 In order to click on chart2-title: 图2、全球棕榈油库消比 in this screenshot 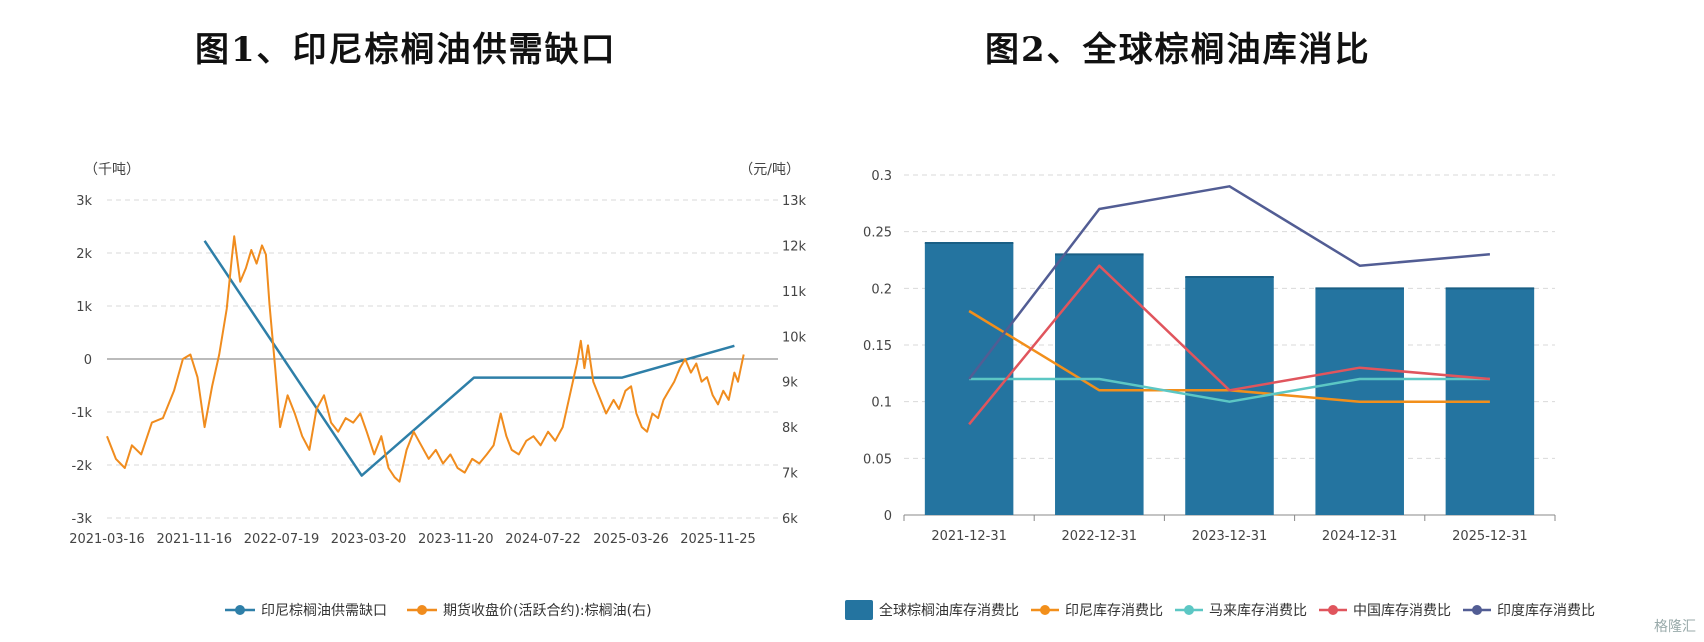, I will do `click(1178, 50)`.